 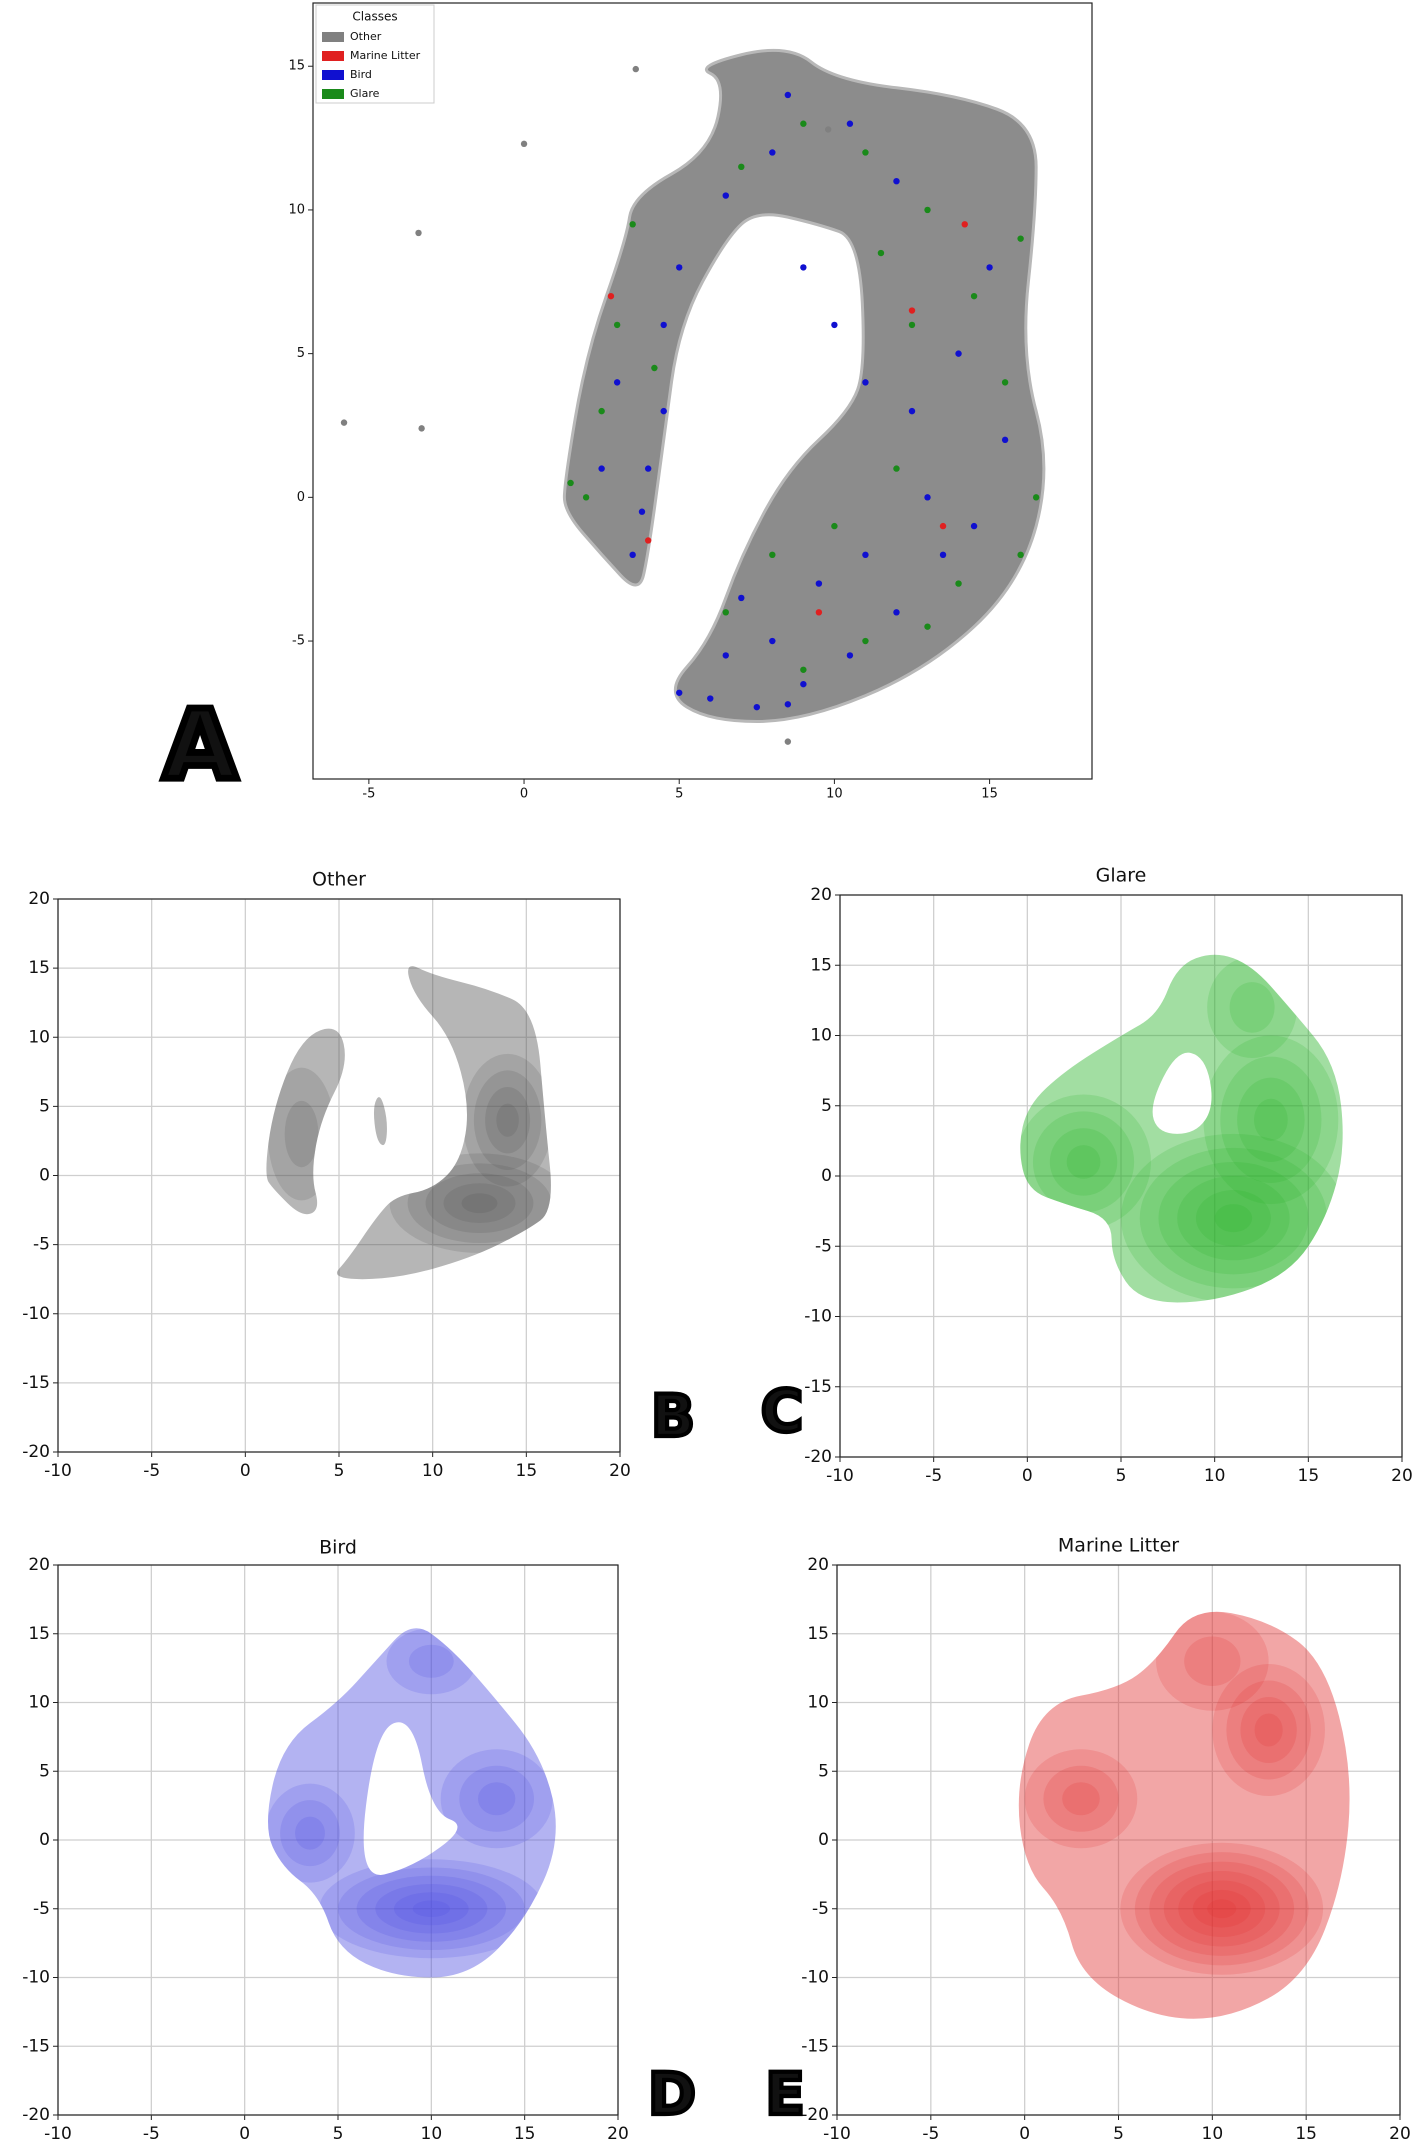 What do you see at coordinates (409, 1153) in the screenshot?
I see `density-levels` at bounding box center [409, 1153].